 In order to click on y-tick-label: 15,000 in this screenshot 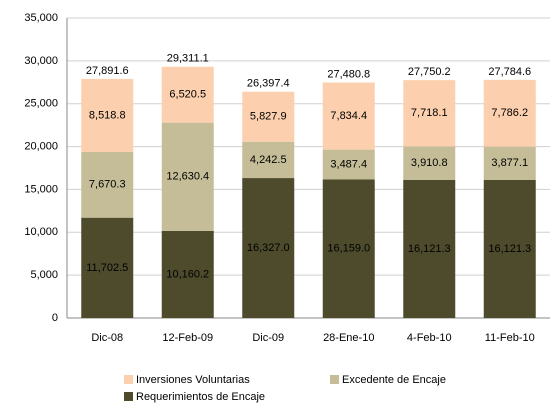, I will do `click(41, 189)`.